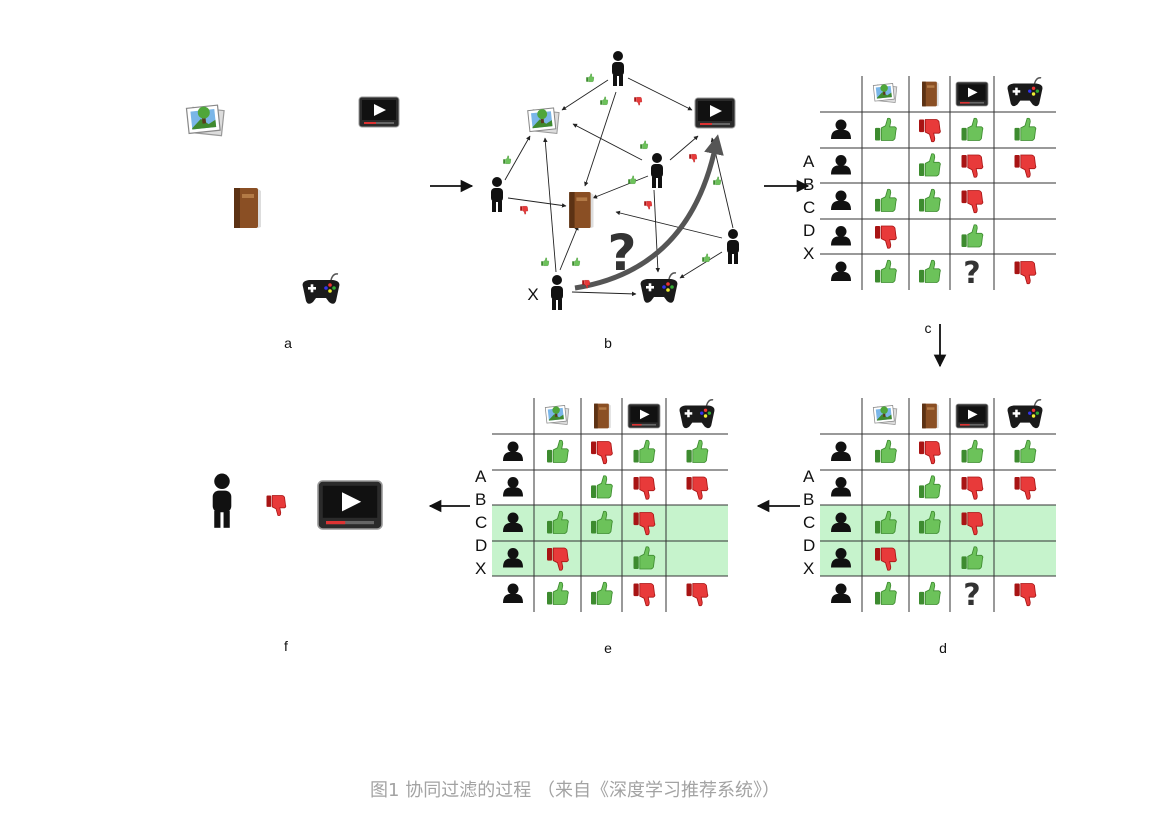 Image resolution: width=1150 pixels, height=824 pixels. I want to click on panel-b: ? X b, so click(615, 201).